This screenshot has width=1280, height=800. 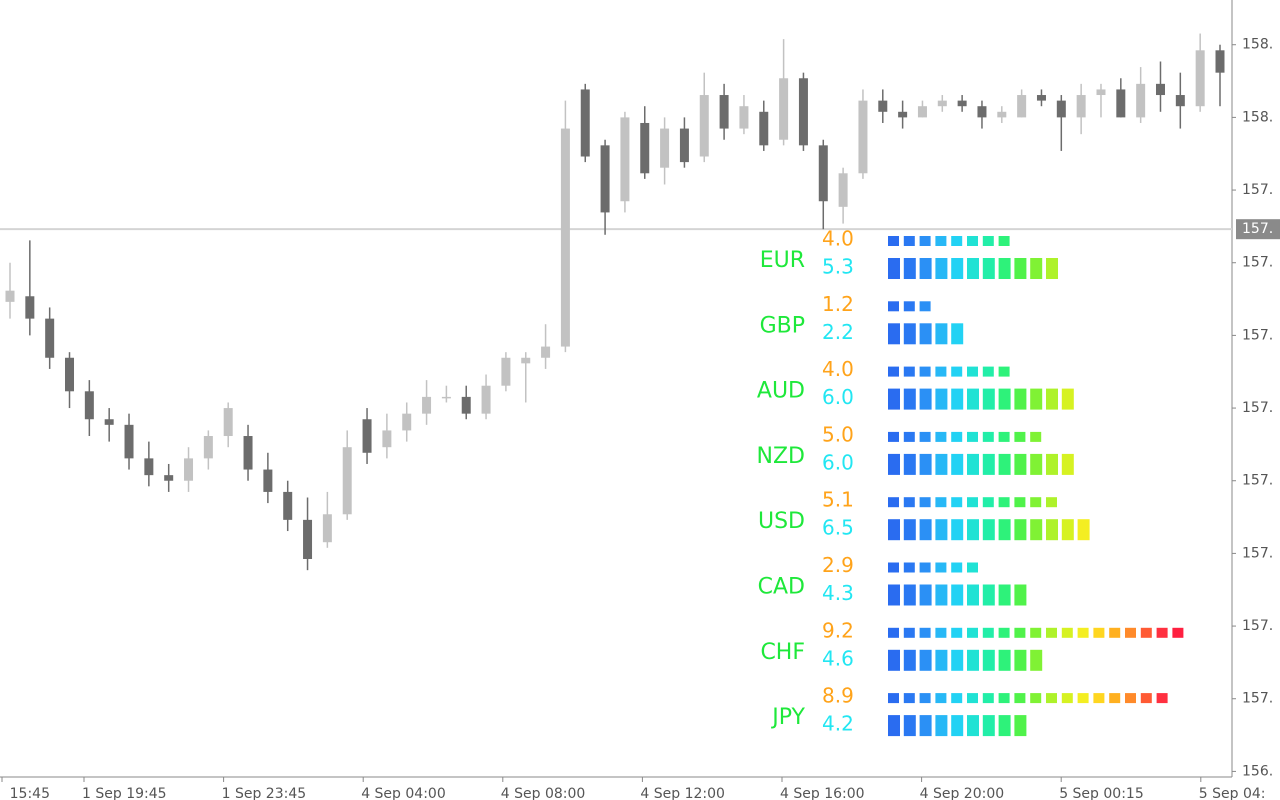 I want to click on currency-label: CAD, so click(x=781, y=587).